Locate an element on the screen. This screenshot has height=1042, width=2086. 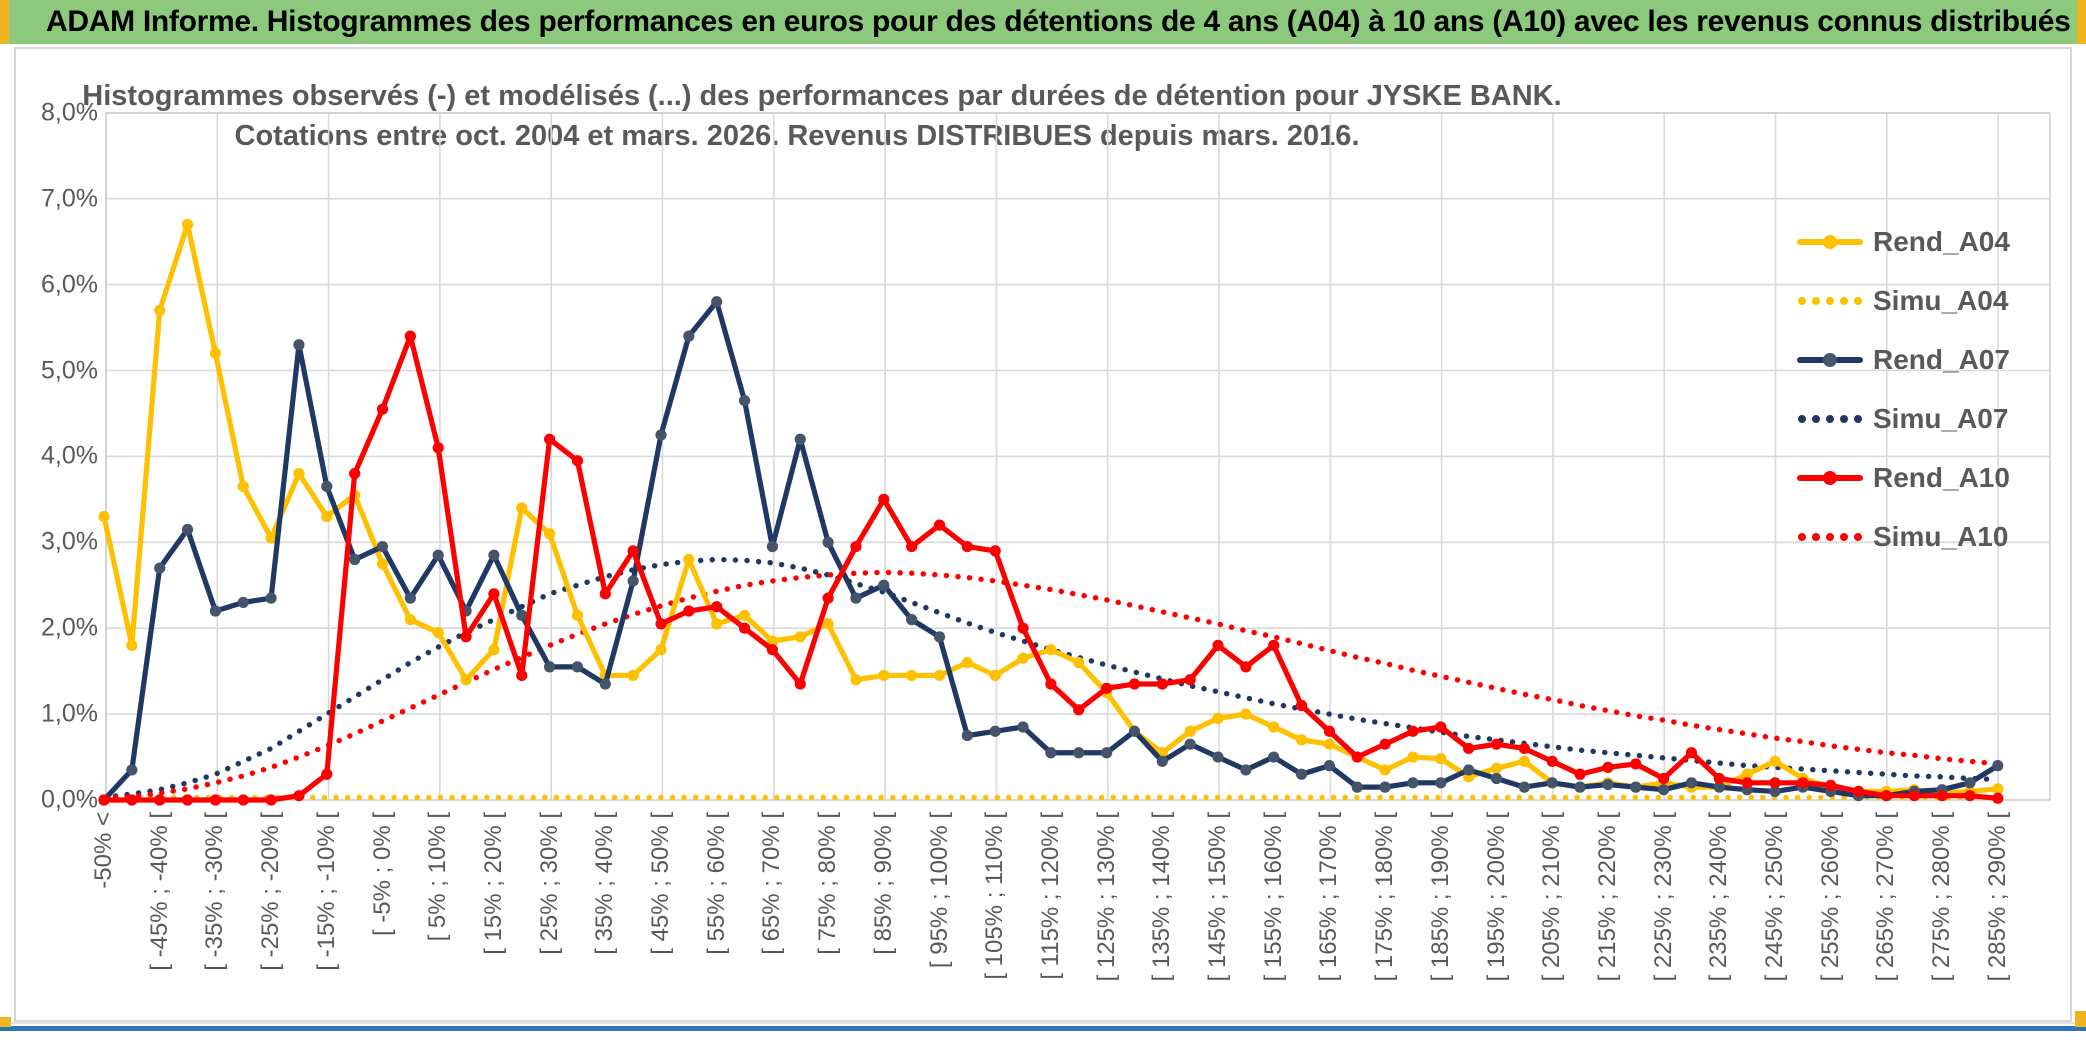
x-tick-label: [ 45% ; 50% [ is located at coordinates (660, 883).